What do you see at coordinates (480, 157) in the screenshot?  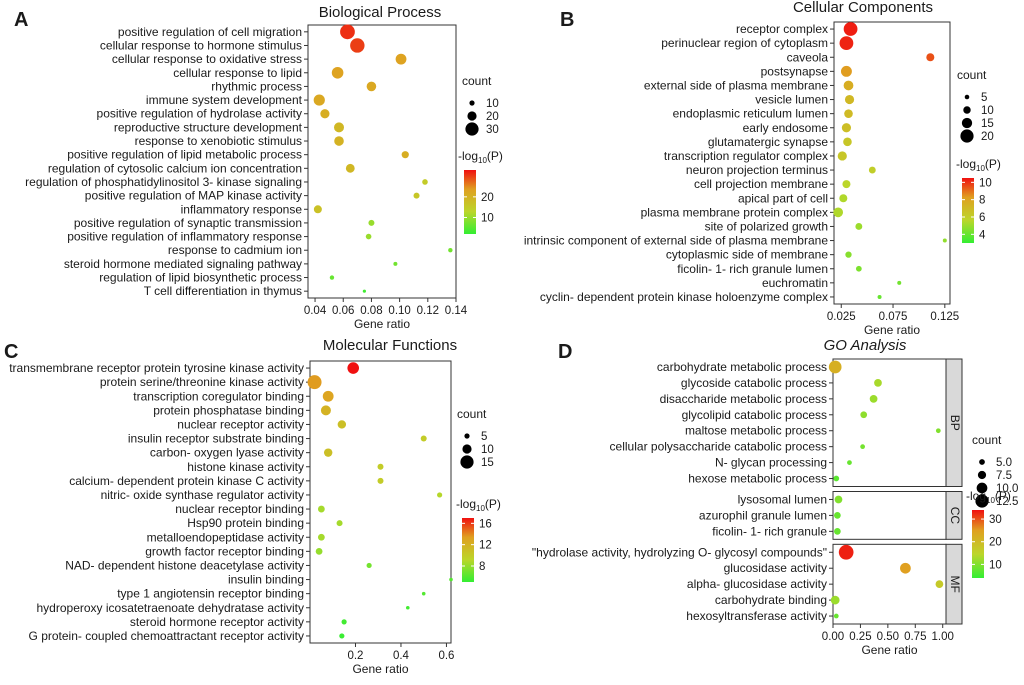 I see `panel-a-color-legend-title: -log10(P)` at bounding box center [480, 157].